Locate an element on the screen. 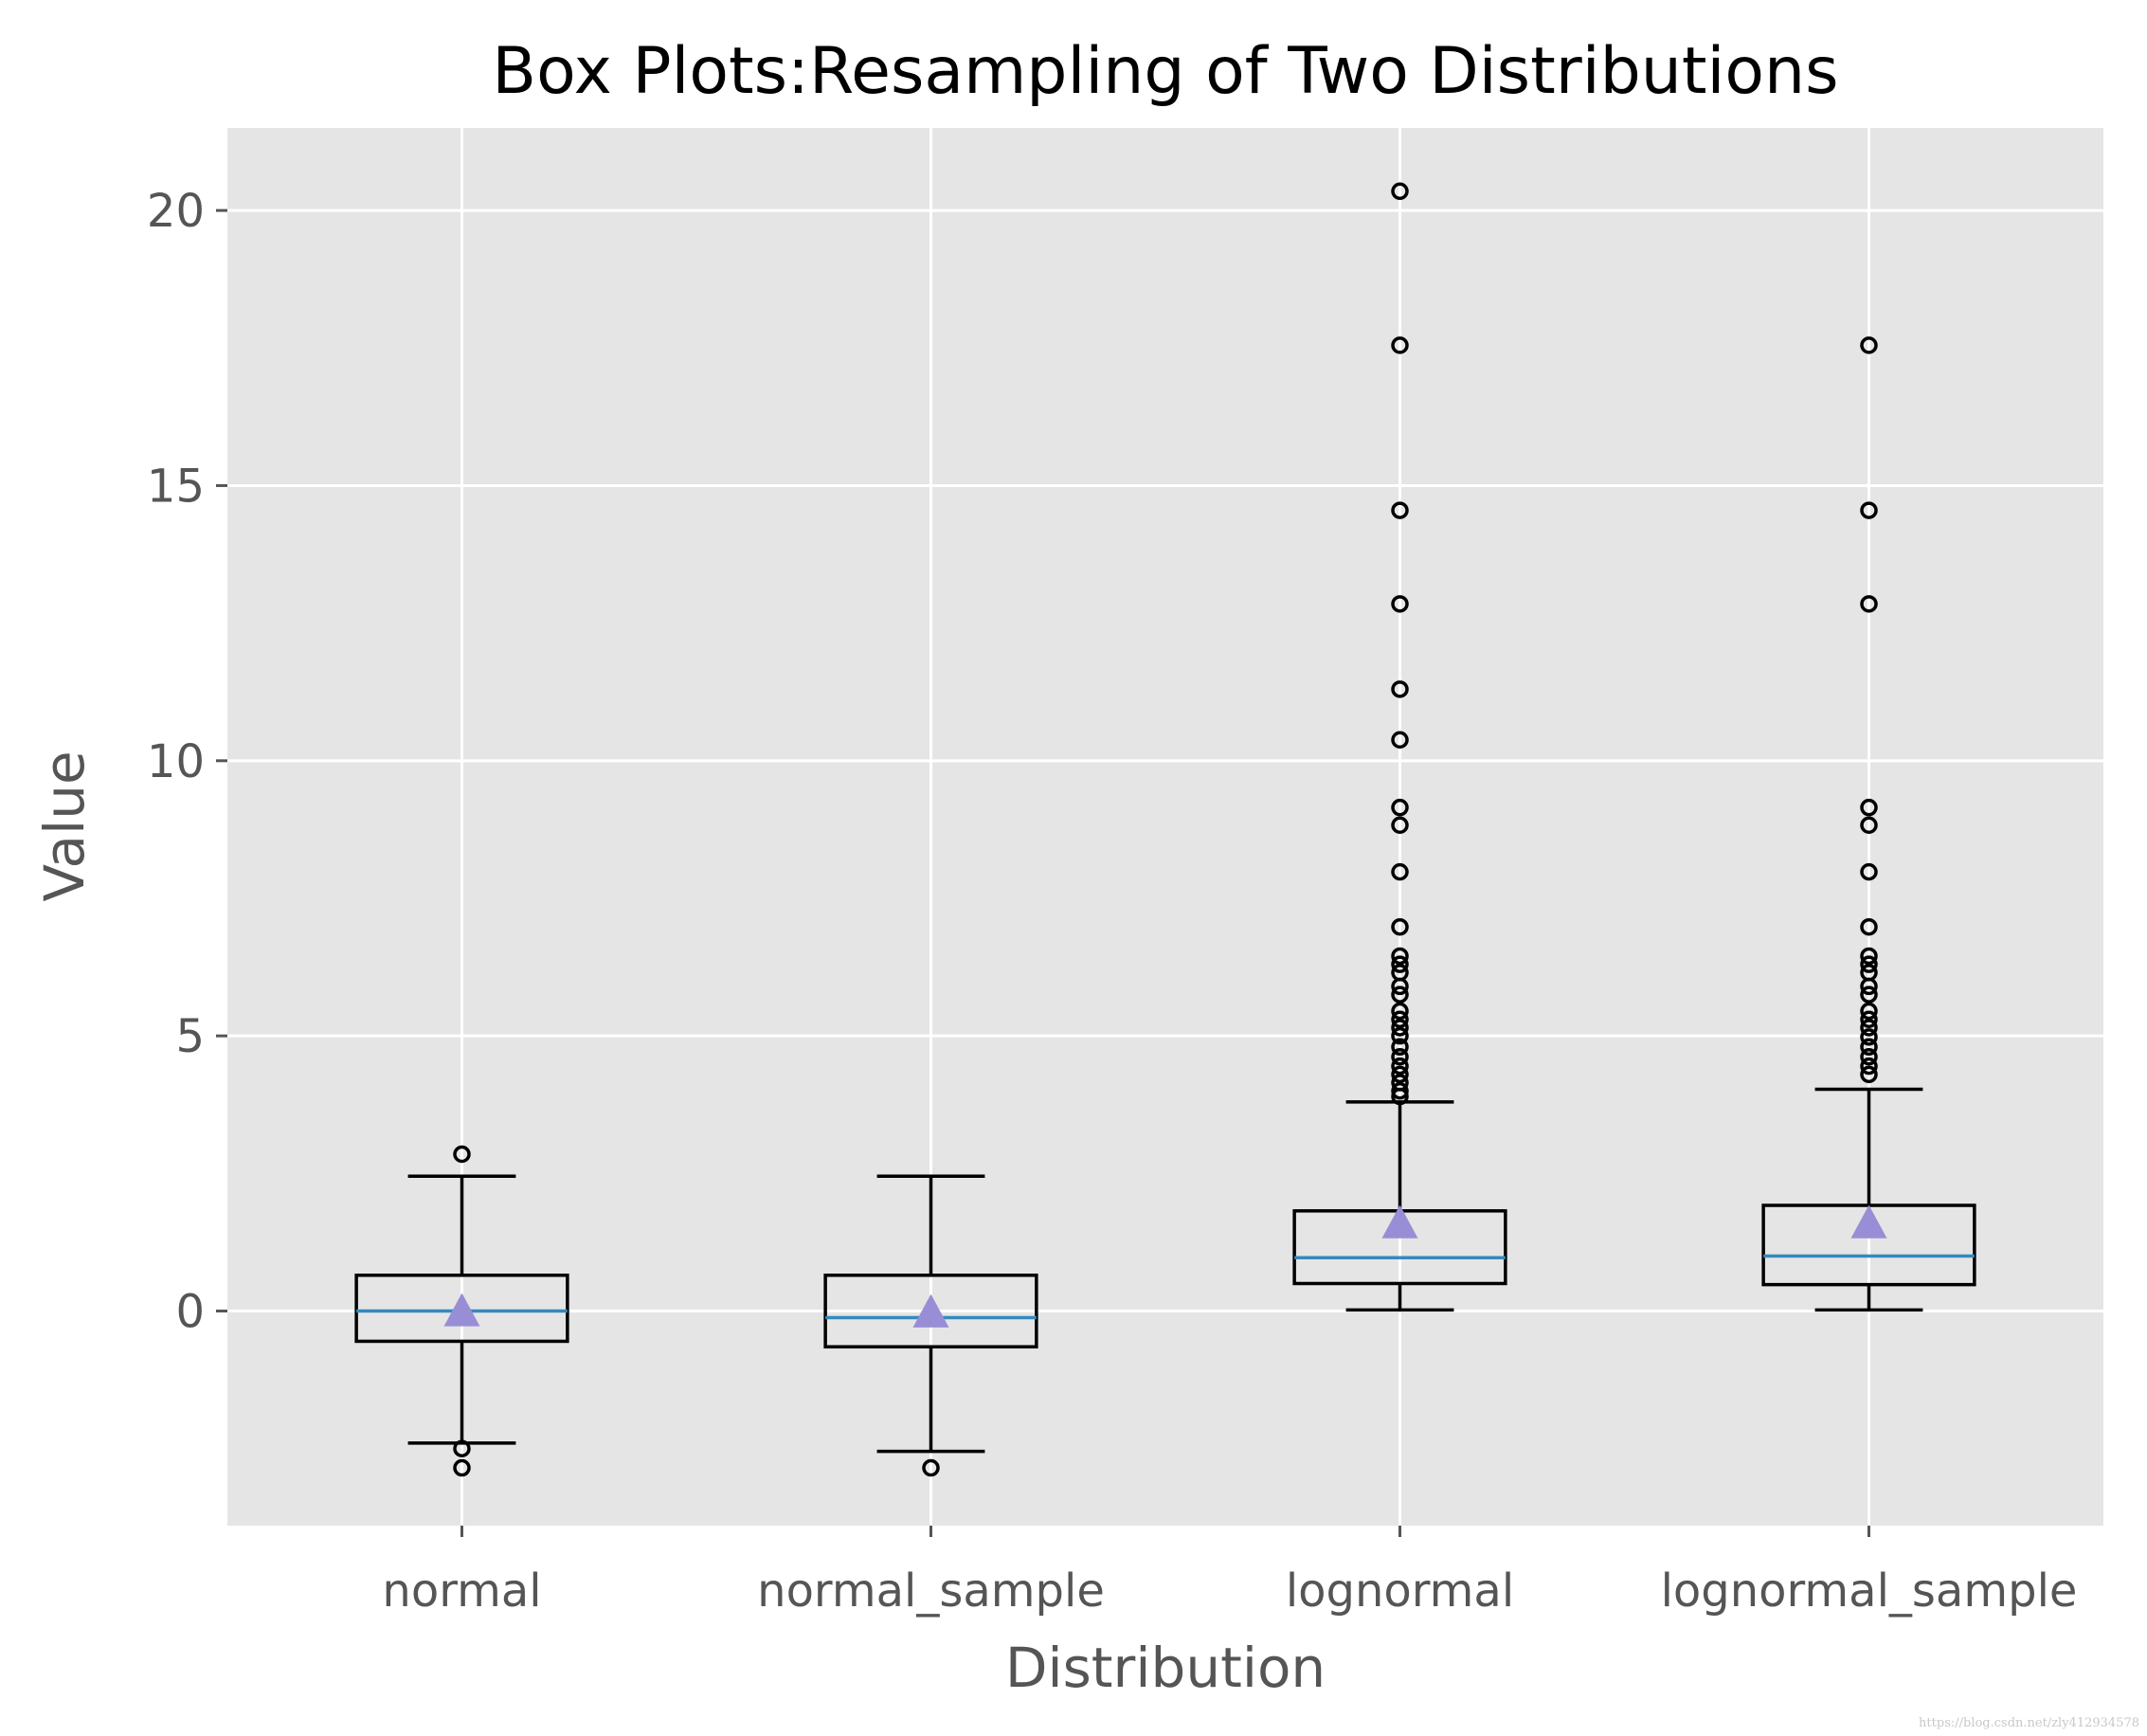  watermark: https://blog.csdn.net/zly412934578 is located at coordinates (2029, 1723).